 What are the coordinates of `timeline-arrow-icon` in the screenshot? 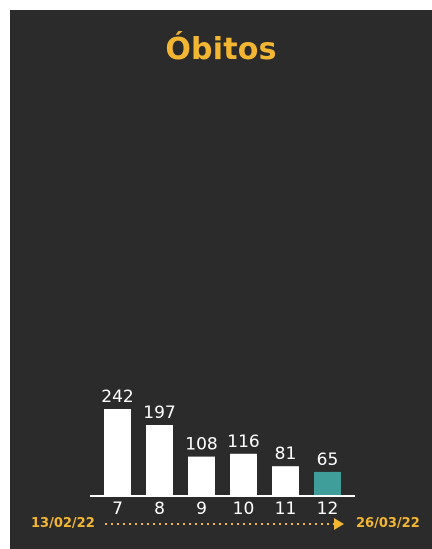 It's located at (339, 524).